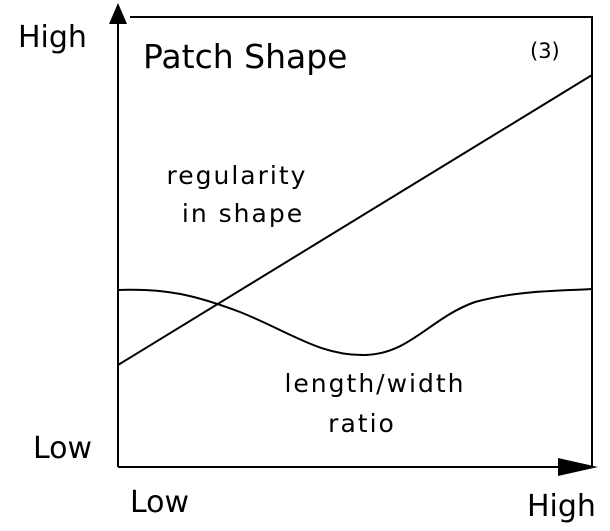  Describe the element at coordinates (362, 423) in the screenshot. I see `curve-label: ratio` at that location.